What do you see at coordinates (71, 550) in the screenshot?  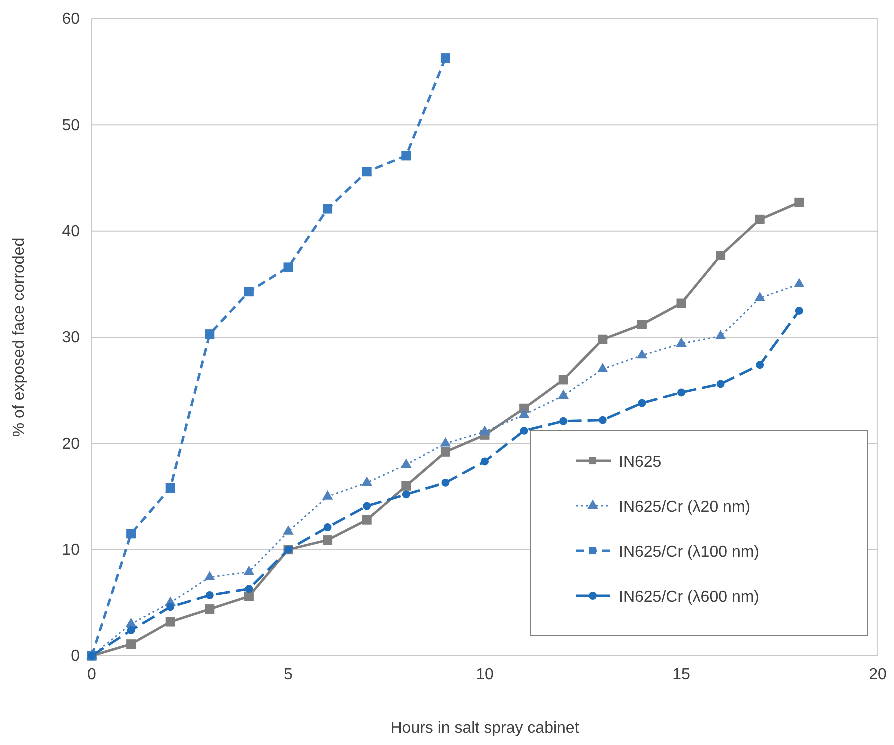 I see `y-tick-label: 10` at bounding box center [71, 550].